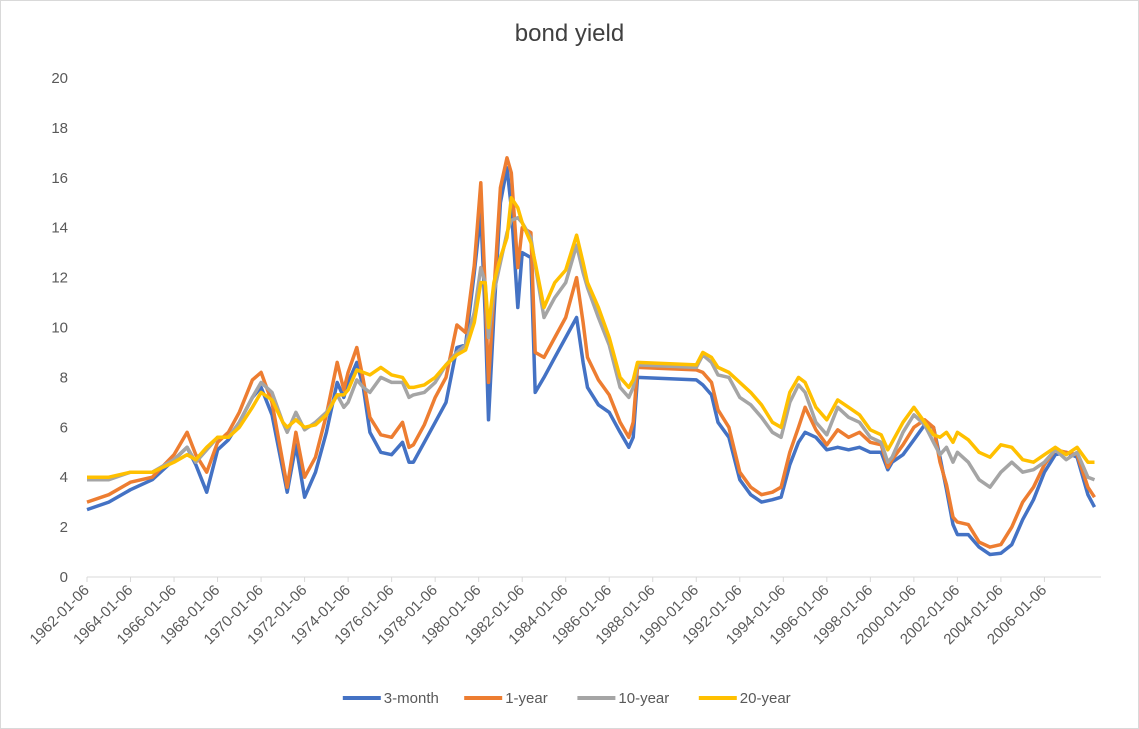  Describe the element at coordinates (59, 178) in the screenshot. I see `y-tick-label: 16` at that location.